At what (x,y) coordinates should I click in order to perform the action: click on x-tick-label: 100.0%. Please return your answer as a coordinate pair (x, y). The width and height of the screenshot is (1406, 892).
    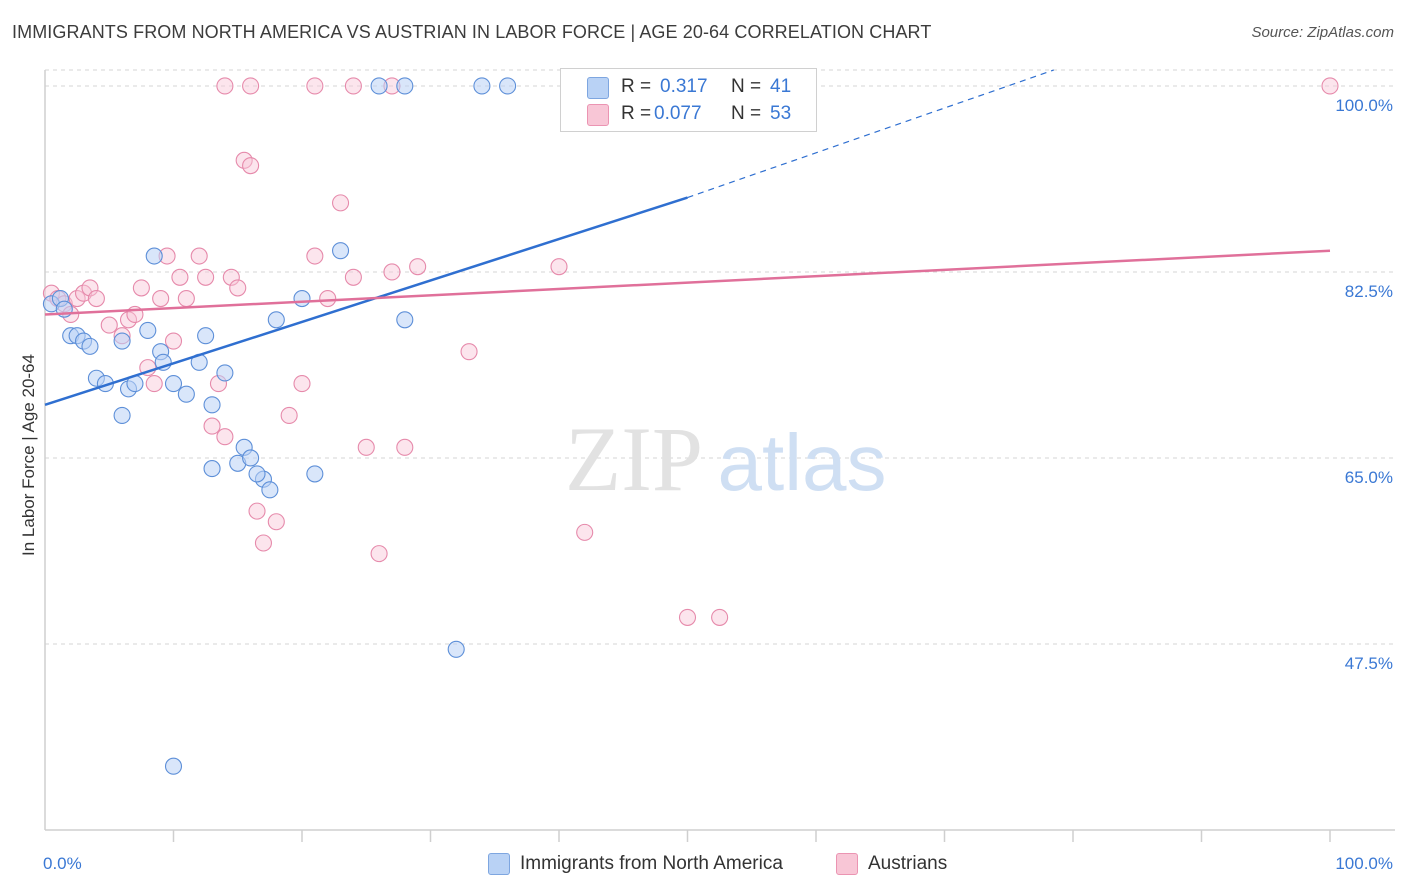
    Looking at the image, I should click on (1364, 863).